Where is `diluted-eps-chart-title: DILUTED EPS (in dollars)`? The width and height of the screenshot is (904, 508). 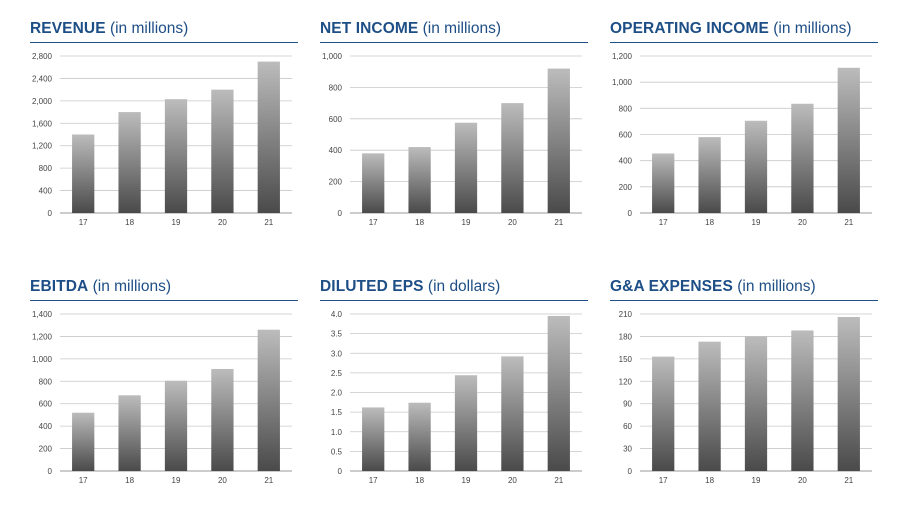 diluted-eps-chart-title: DILUTED EPS (in dollars) is located at coordinates (454, 289).